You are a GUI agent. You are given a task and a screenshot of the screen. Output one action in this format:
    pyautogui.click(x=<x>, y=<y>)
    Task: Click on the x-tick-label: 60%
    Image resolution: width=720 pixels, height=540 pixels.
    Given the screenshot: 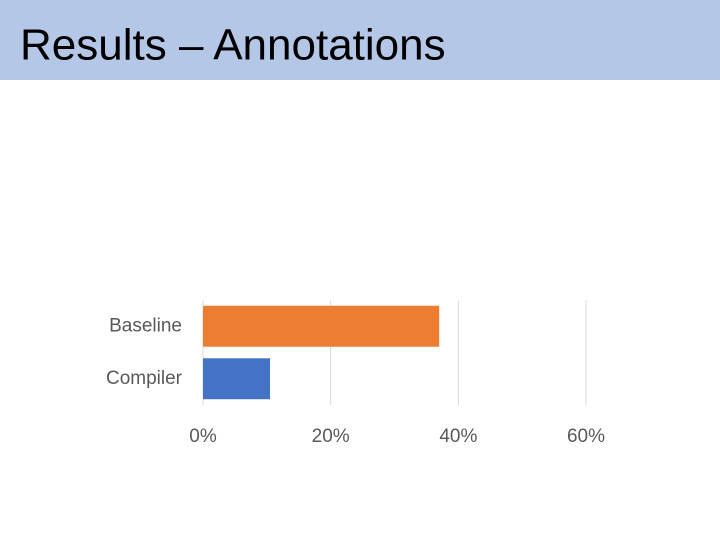 What is the action you would take?
    pyautogui.click(x=586, y=436)
    